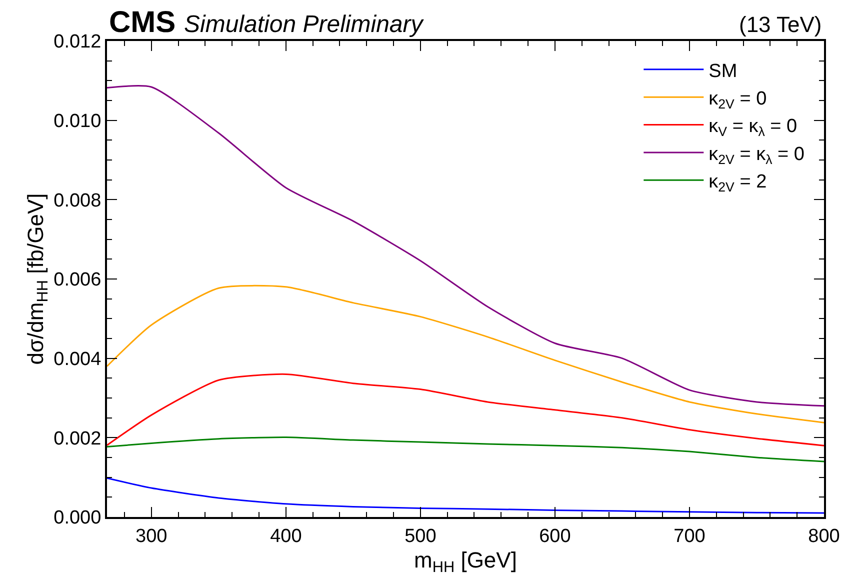 The width and height of the screenshot is (844, 576). I want to click on x-tick-label: 700, so click(690, 536).